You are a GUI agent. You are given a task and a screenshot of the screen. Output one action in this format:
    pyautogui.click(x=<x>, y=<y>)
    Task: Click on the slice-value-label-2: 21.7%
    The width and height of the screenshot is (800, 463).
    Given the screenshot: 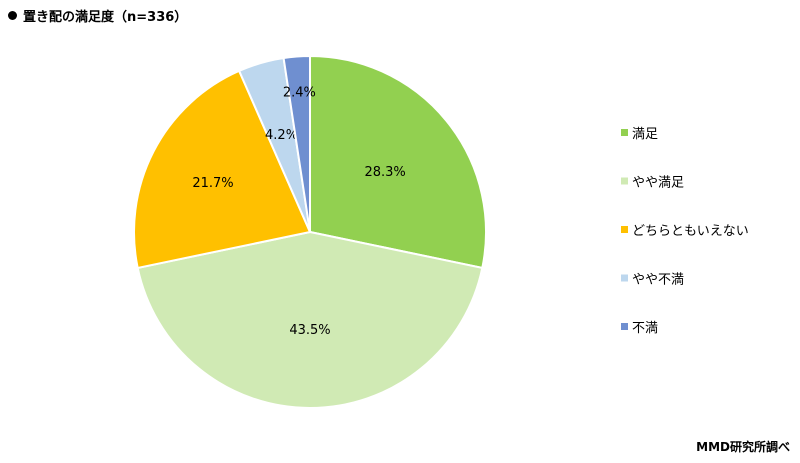 What is the action you would take?
    pyautogui.click(x=212, y=183)
    